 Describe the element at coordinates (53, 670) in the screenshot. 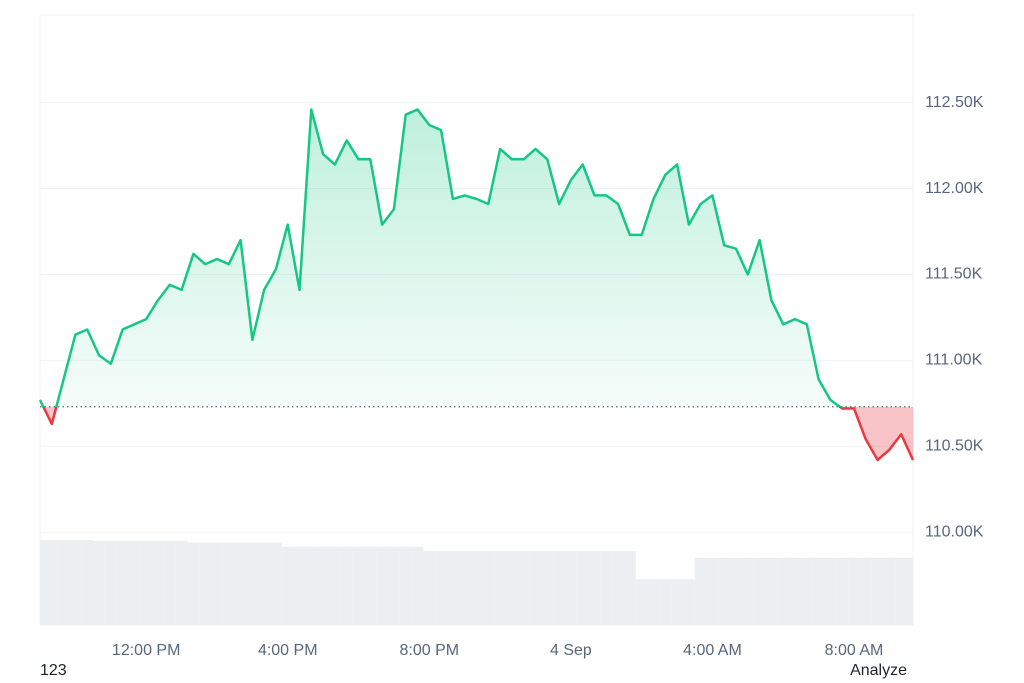

I see `footer-left: 123` at that location.